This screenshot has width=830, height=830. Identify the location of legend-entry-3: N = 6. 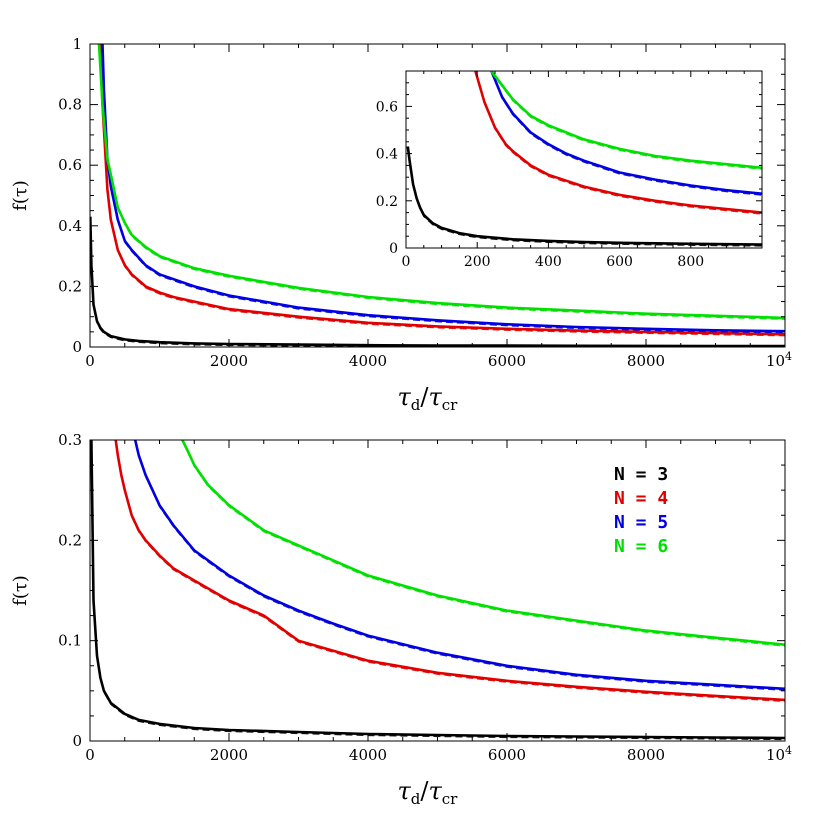
(641, 546).